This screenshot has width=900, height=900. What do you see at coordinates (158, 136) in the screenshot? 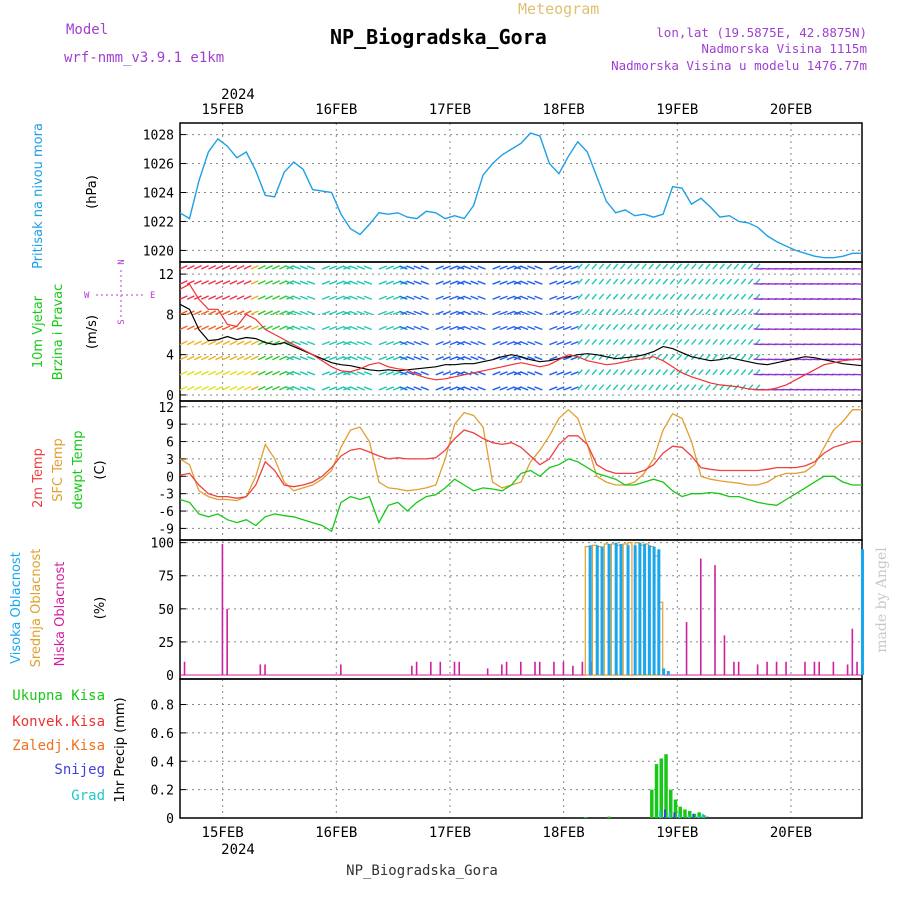
I see `pressure-tick-label: 1028` at bounding box center [158, 136].